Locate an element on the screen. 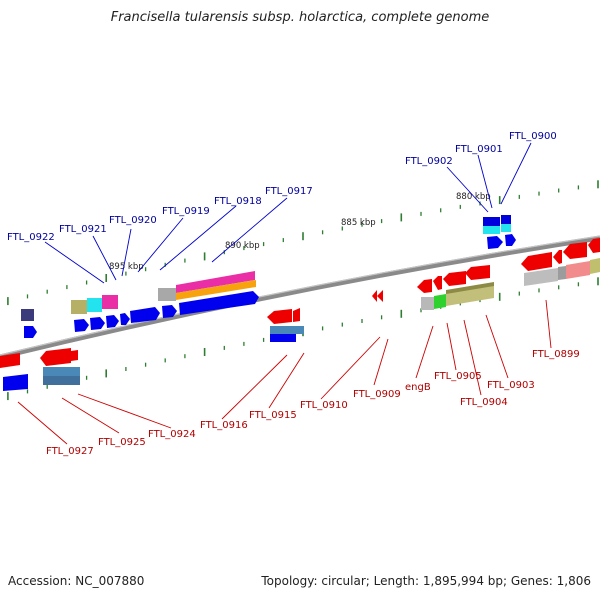 This screenshot has width=600, height=600. gene-label-ftl-0924: FTL_0924 is located at coordinates (172, 434).